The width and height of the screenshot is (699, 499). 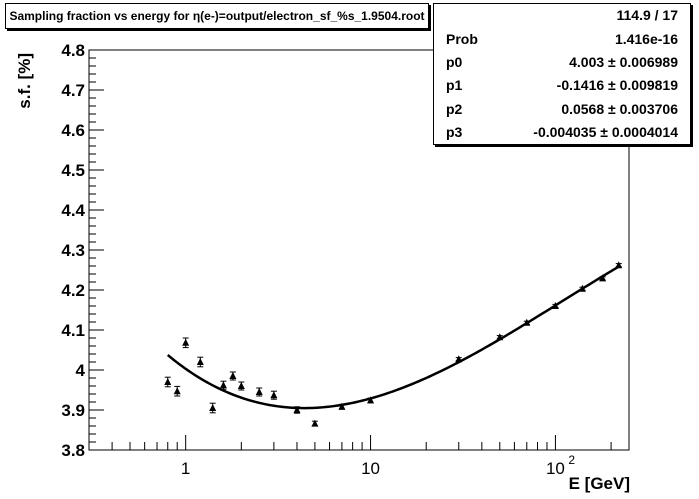 I want to click on stats-row-p2: p2 0.0568 ± 0.003706, so click(x=562, y=109).